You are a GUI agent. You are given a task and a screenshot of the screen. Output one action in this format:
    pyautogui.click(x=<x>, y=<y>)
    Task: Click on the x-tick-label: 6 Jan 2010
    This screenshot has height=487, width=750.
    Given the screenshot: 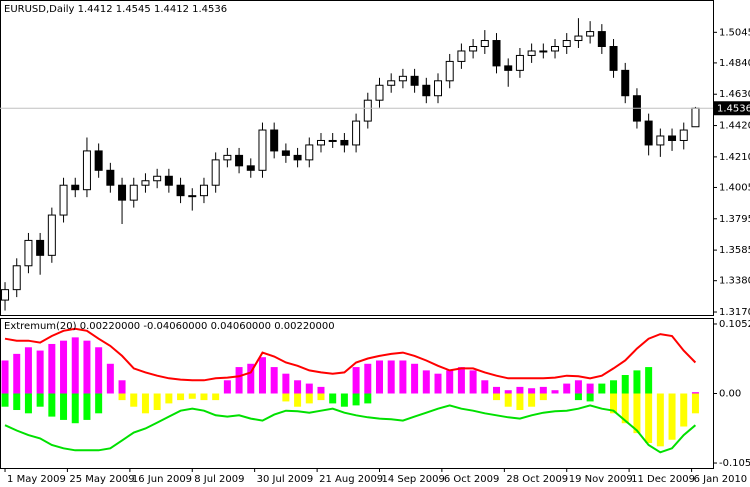 What is the action you would take?
    pyautogui.click(x=721, y=479)
    